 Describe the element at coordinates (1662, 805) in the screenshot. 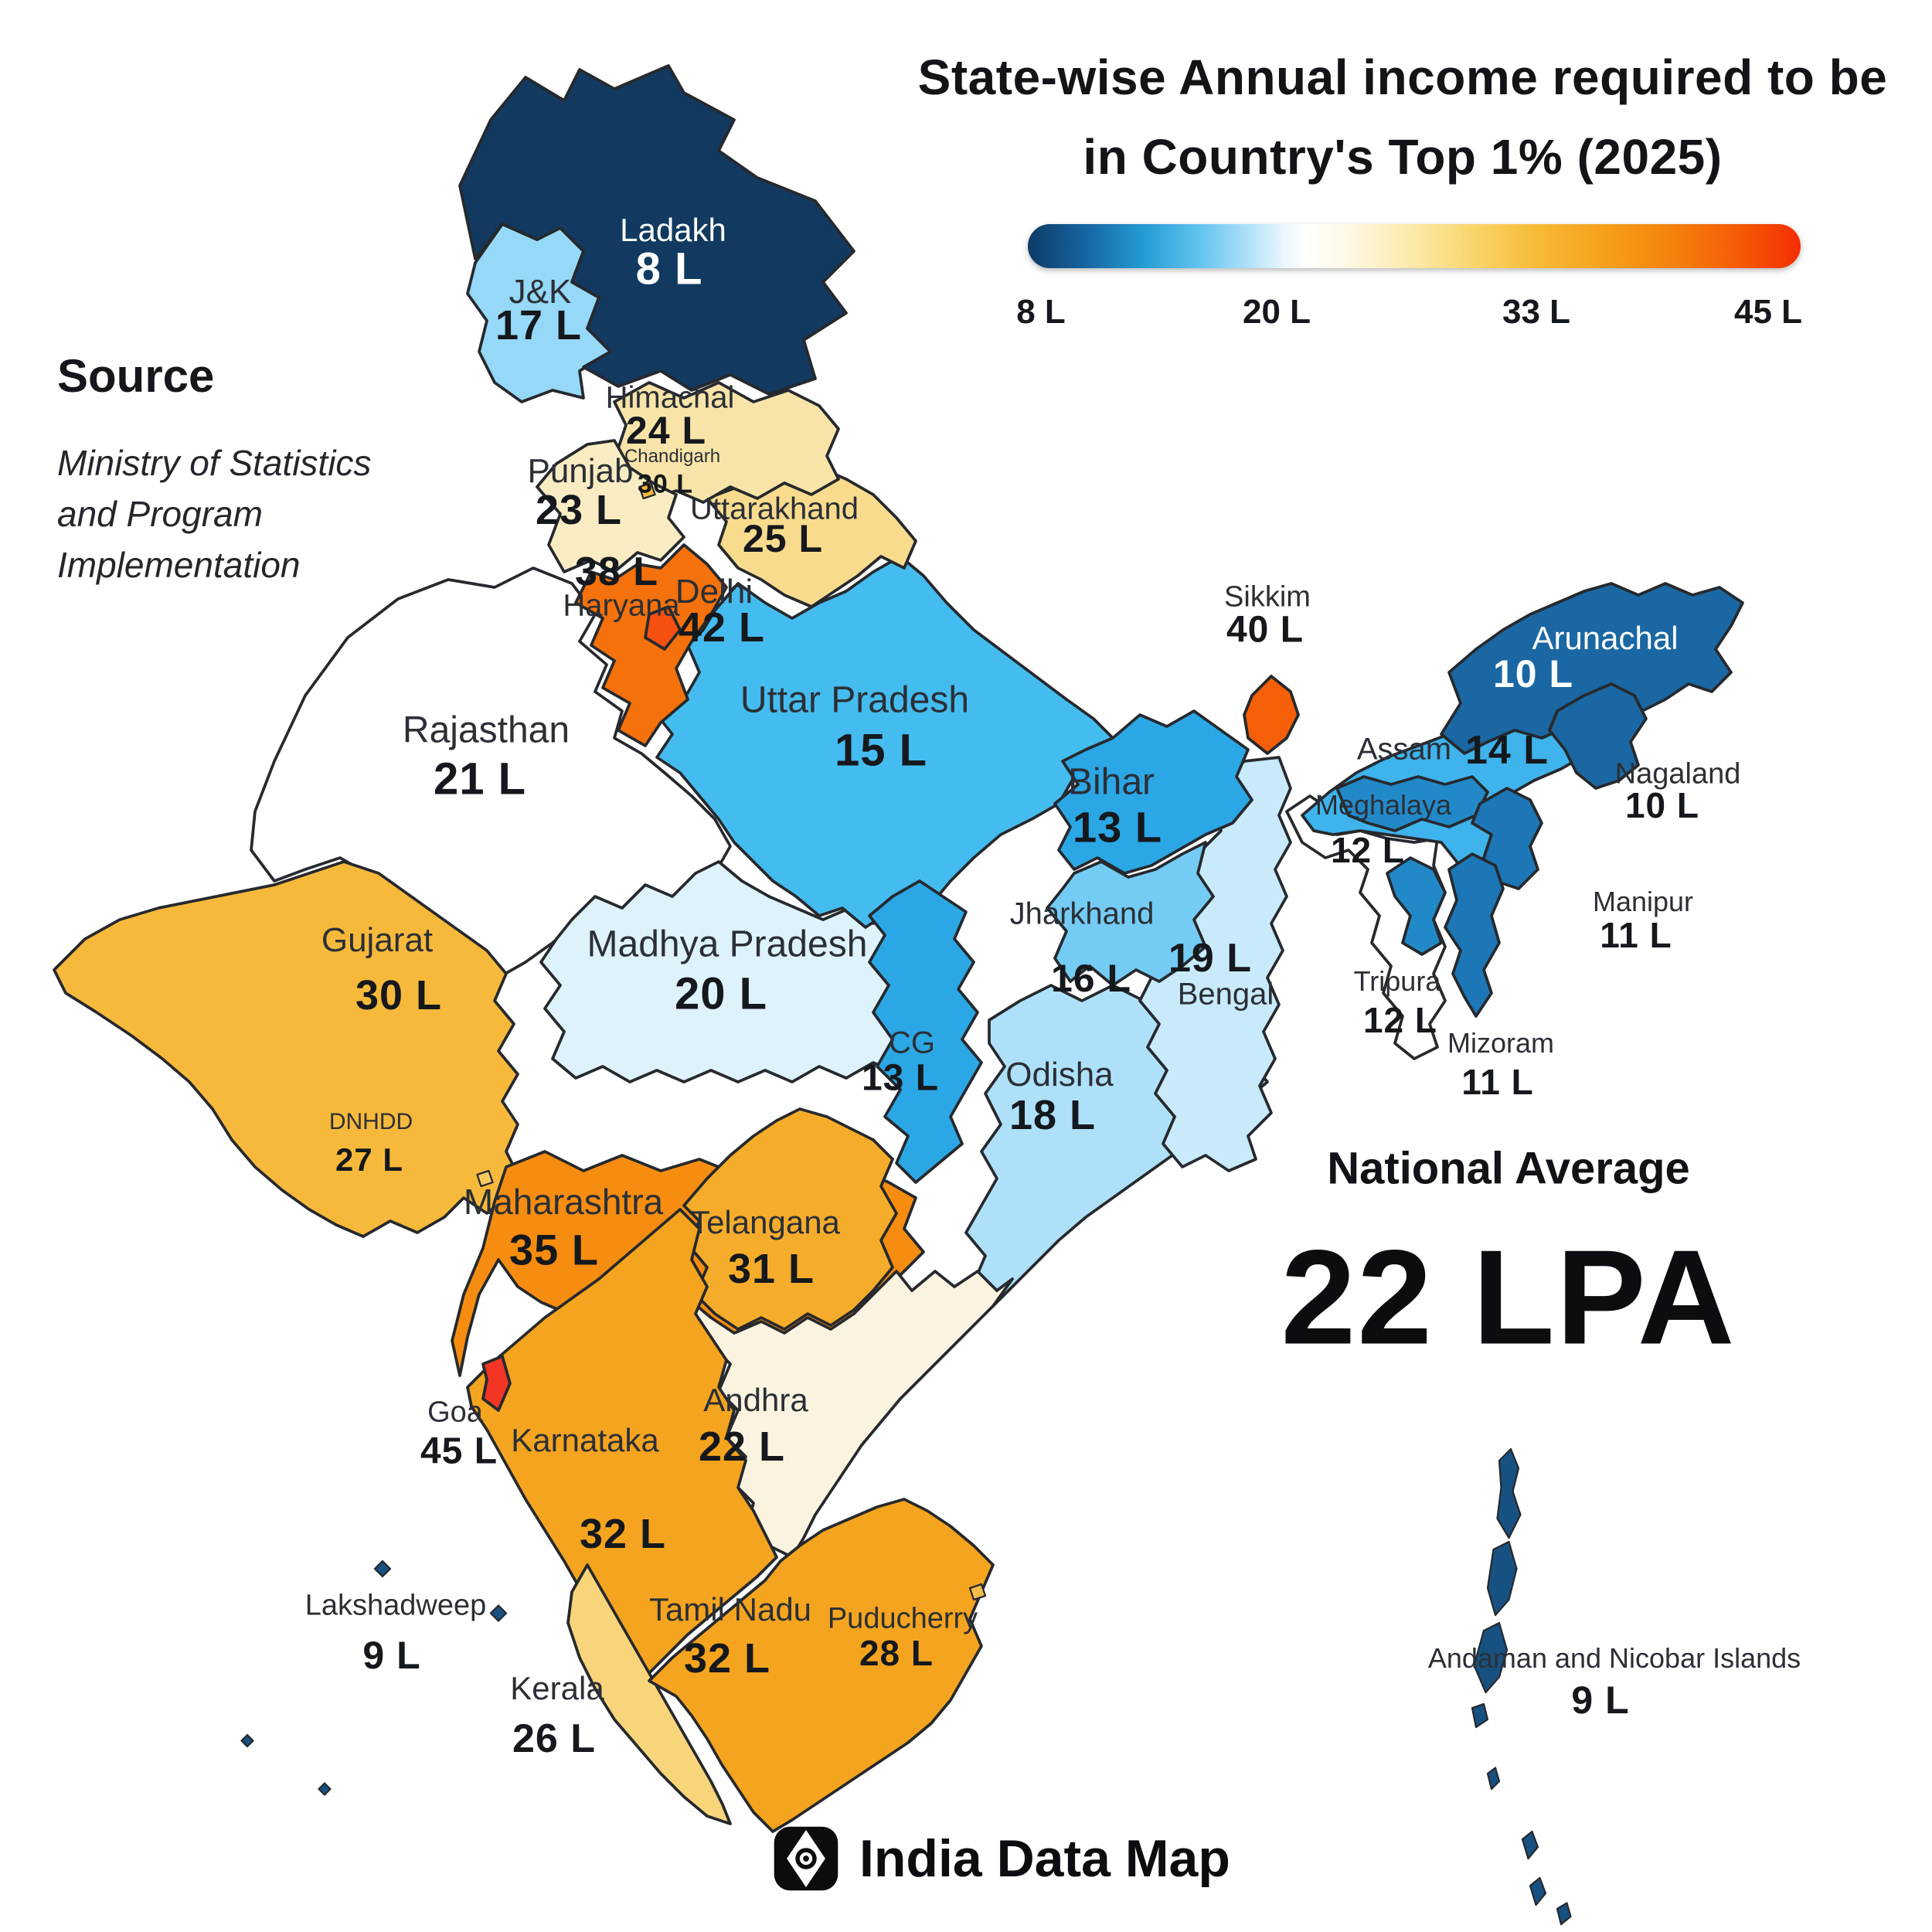

I see `nagaland-value-label: 10 L` at that location.